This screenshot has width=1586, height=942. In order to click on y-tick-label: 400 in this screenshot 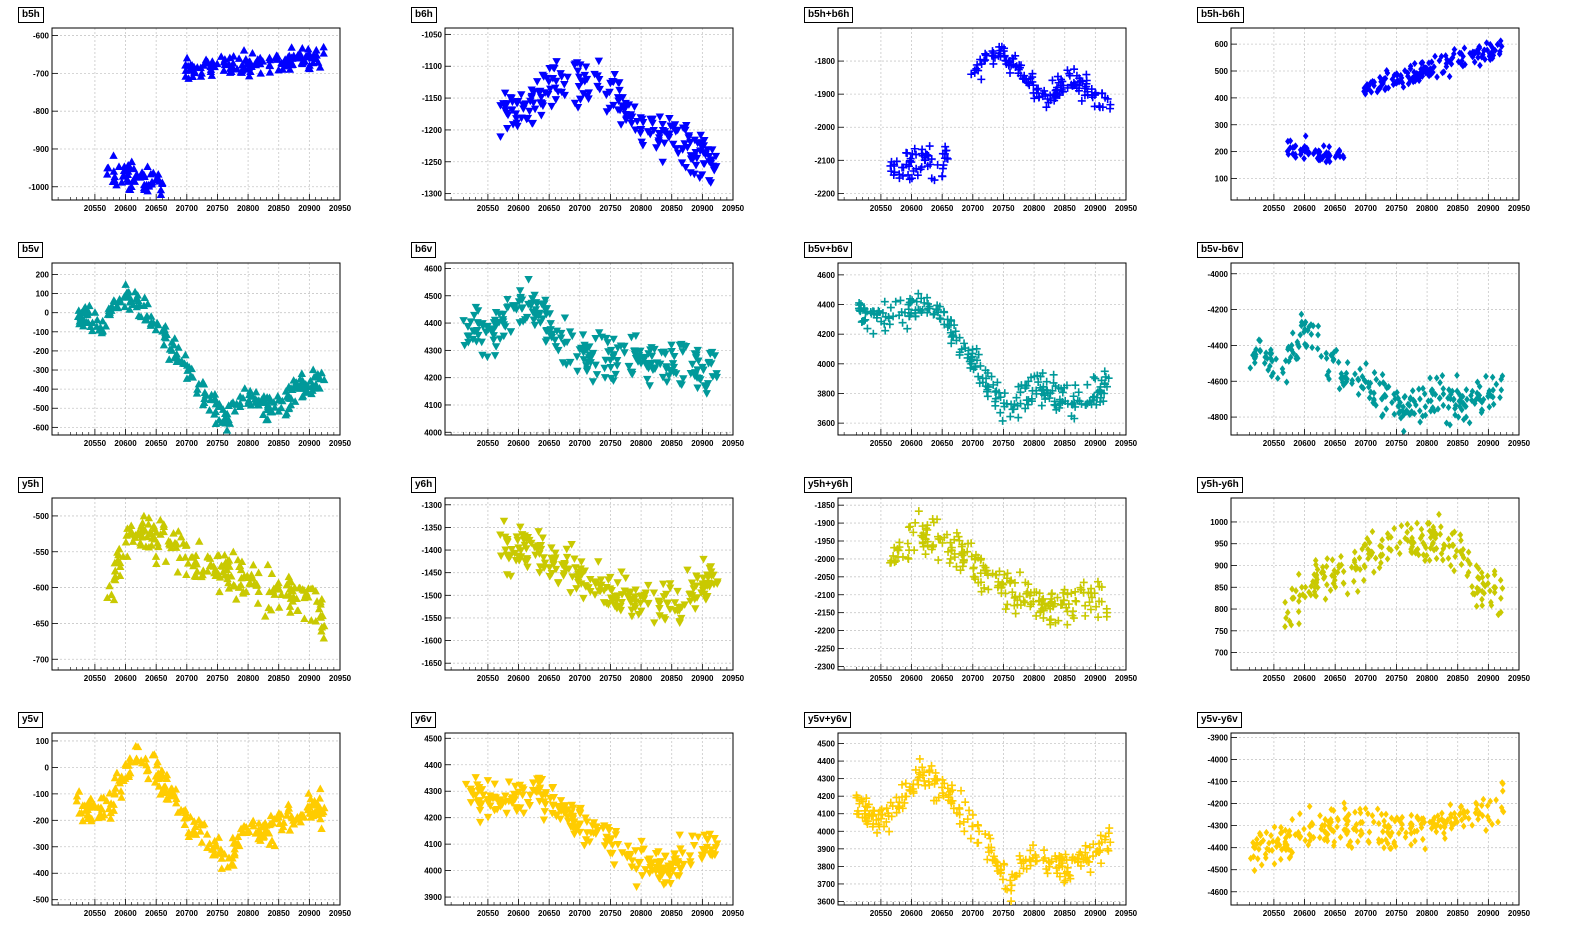, I will do `click(1222, 98)`.